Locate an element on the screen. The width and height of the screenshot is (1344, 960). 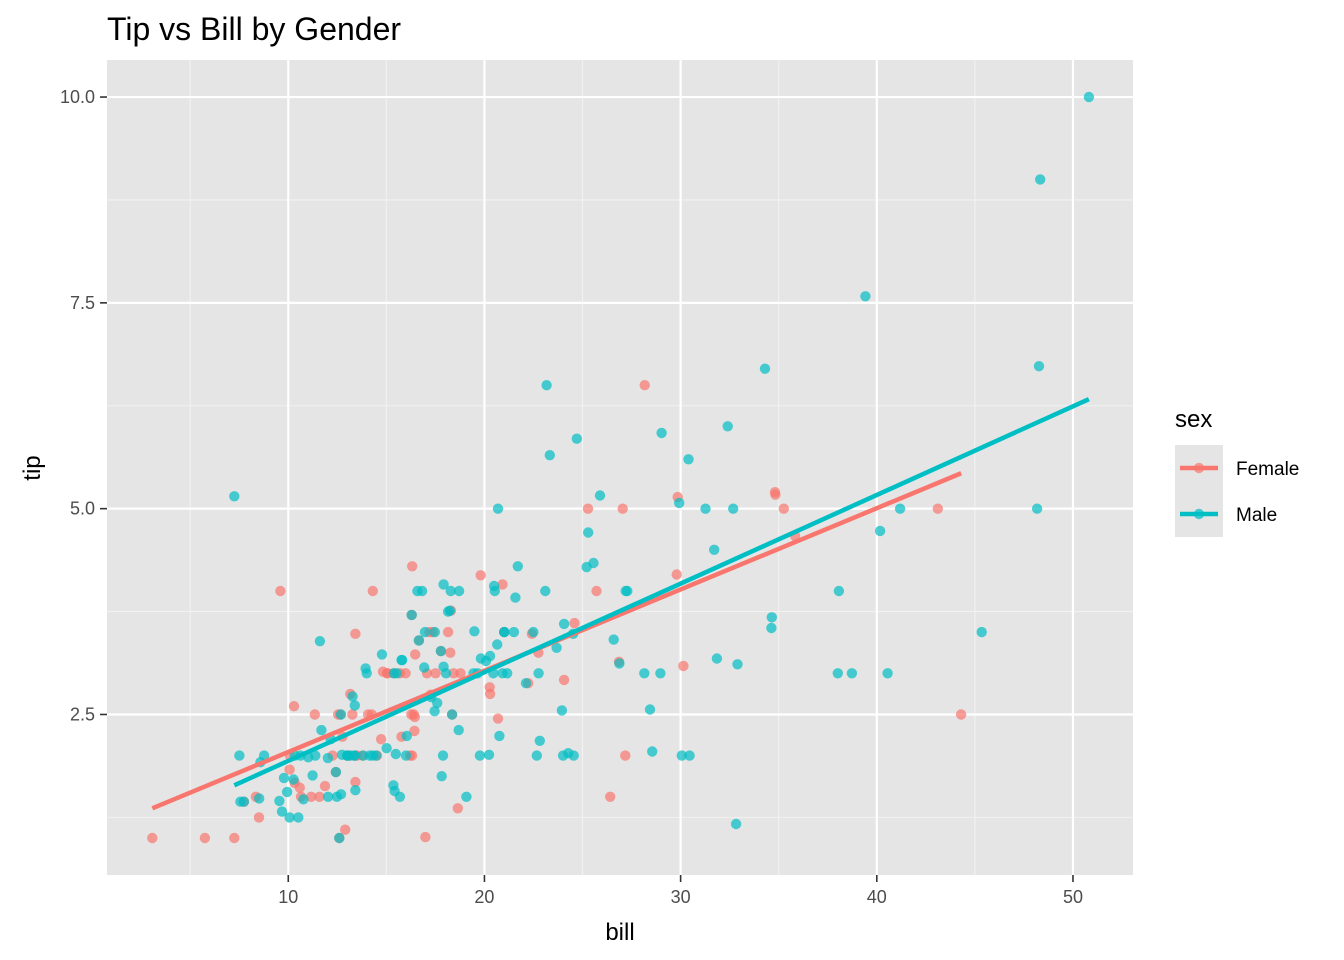
y-tick-label: 5.0 is located at coordinates (82, 509).